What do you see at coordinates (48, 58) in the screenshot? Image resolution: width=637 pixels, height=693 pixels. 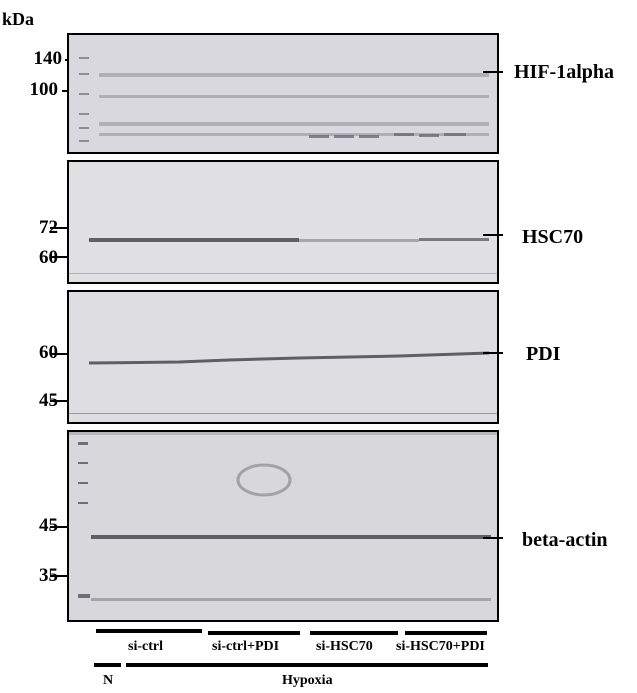 I see `marker-label: 140` at bounding box center [48, 58].